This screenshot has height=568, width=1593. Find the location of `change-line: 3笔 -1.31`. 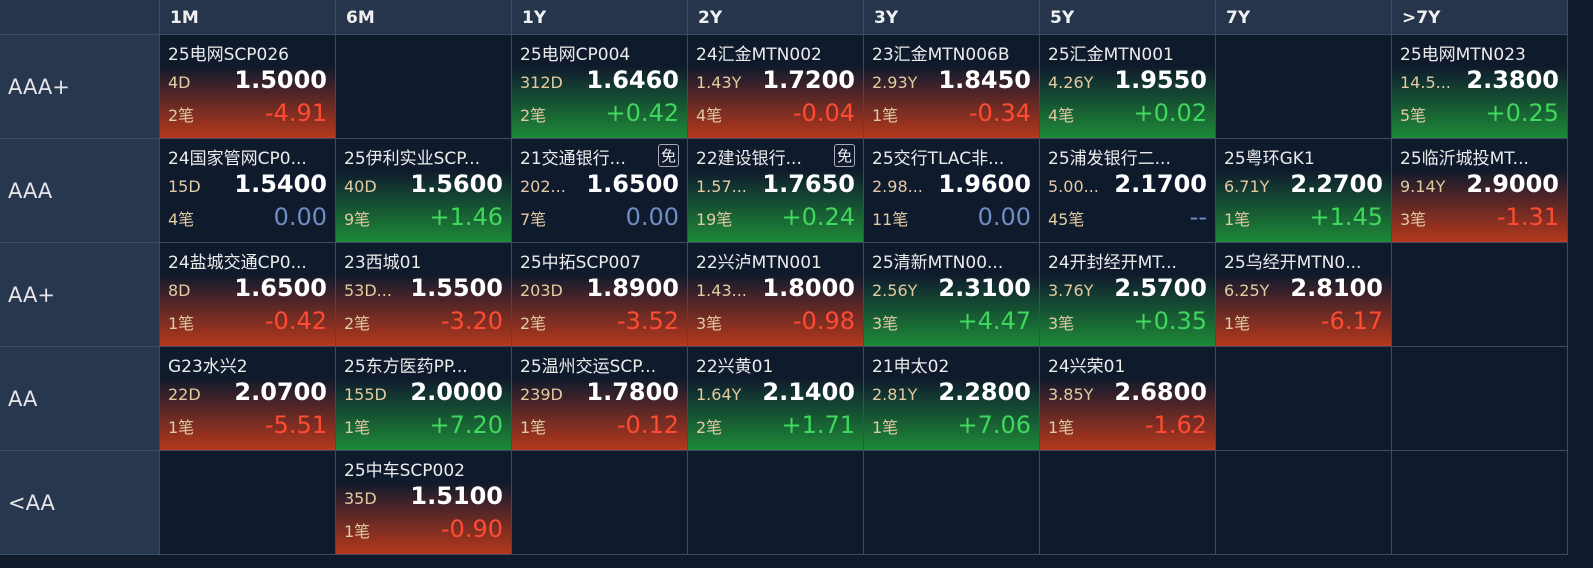

change-line: 3笔 -1.31 is located at coordinates (1479, 219).